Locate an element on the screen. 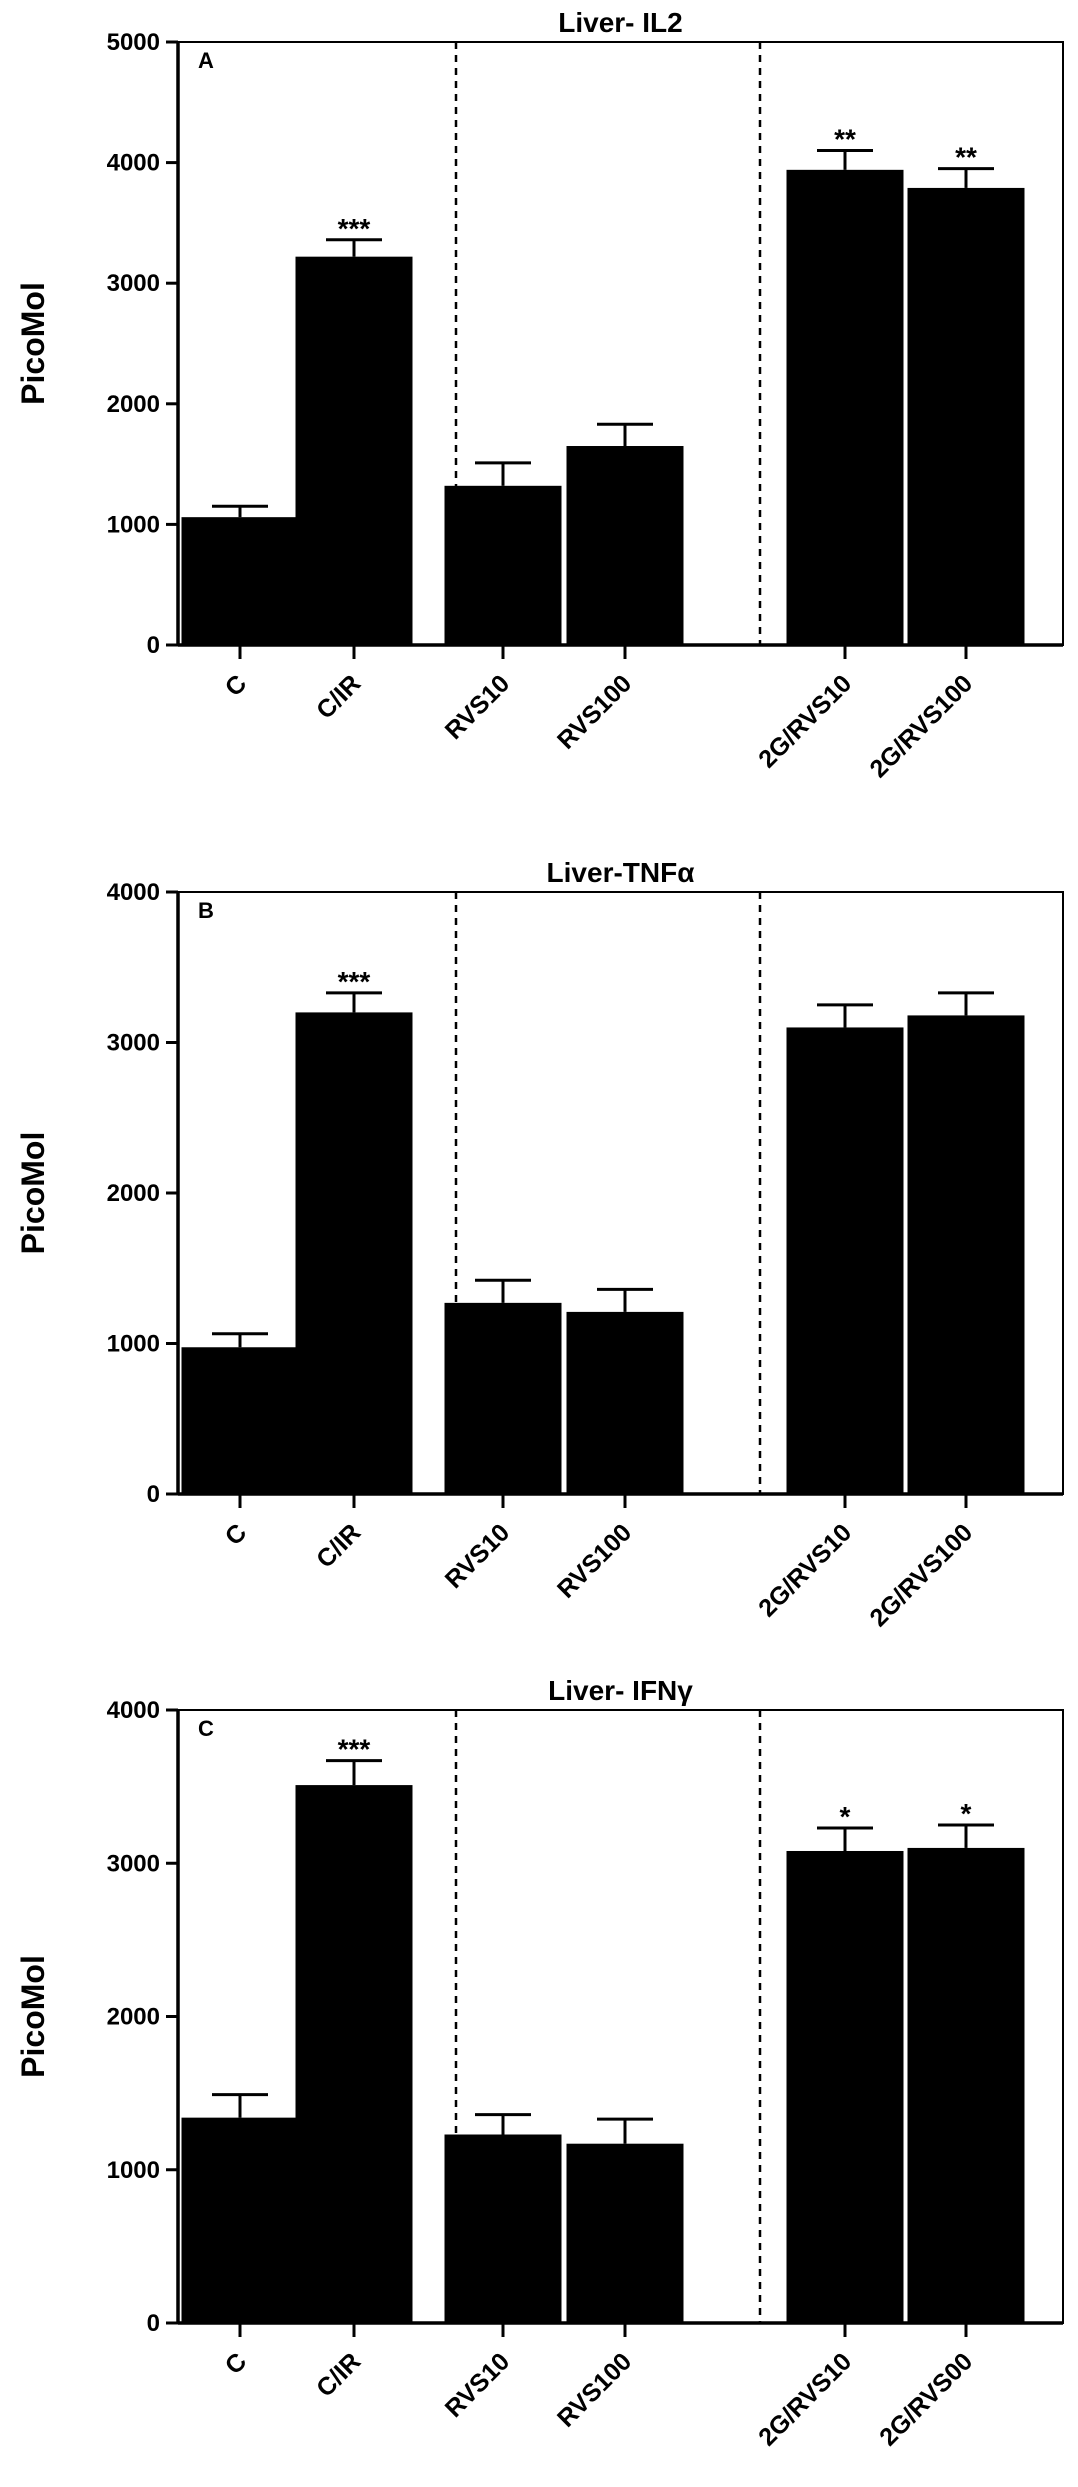  chart-title: Liver- IFNγ is located at coordinates (620, 1690).